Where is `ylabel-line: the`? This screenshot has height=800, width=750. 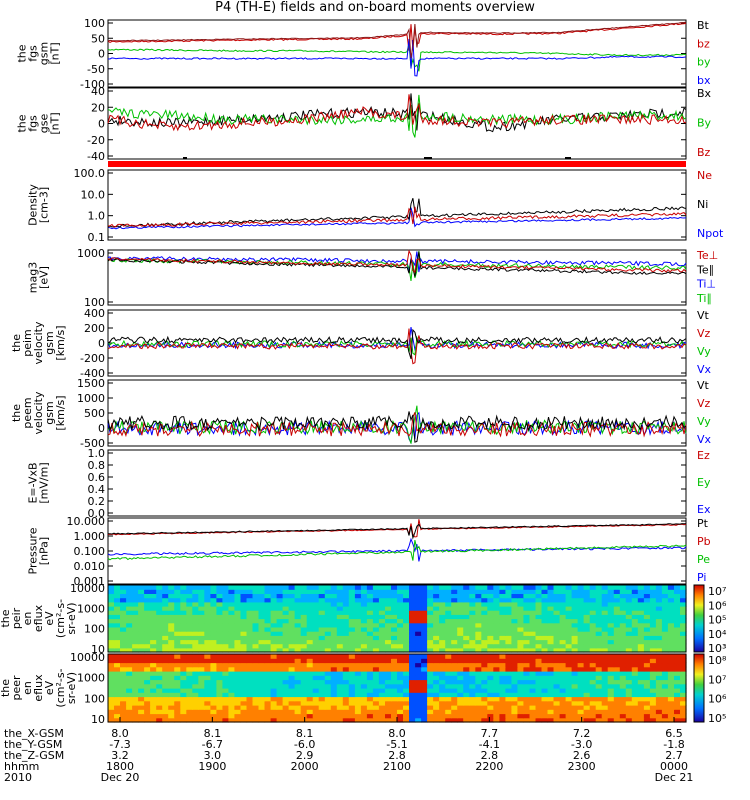 ylabel-line: the is located at coordinates (22, 53).